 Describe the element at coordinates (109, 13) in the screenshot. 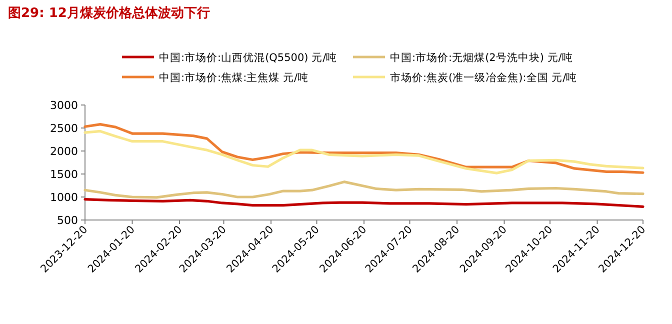

I see `chart-title: 图29: 12月煤炭价格总体波动下行` at that location.